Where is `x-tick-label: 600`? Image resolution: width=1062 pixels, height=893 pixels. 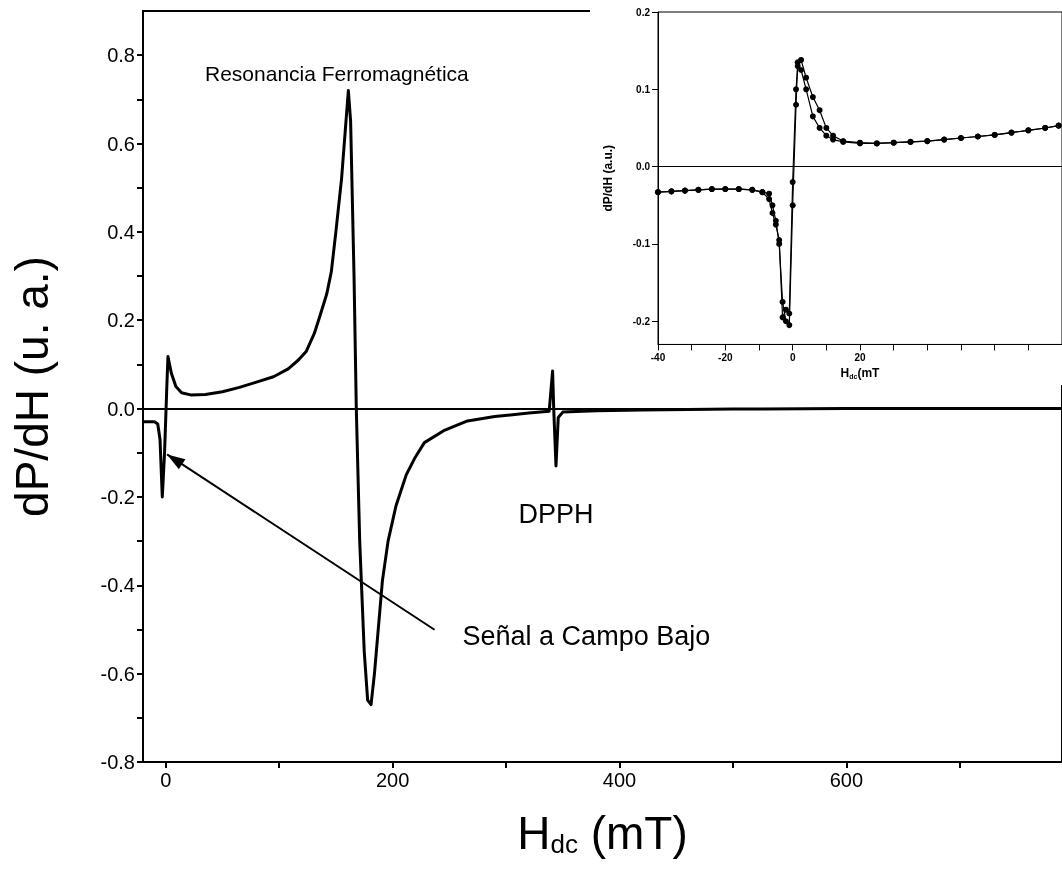
x-tick-label: 600 is located at coordinates (846, 780).